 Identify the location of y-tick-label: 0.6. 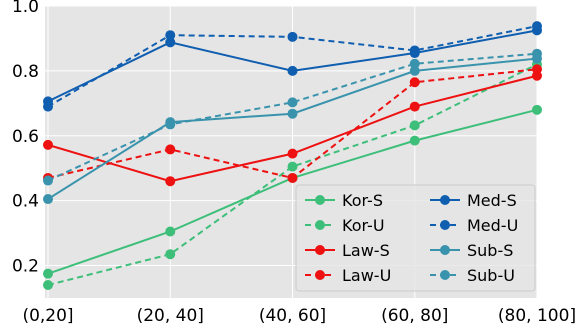
(25, 137).